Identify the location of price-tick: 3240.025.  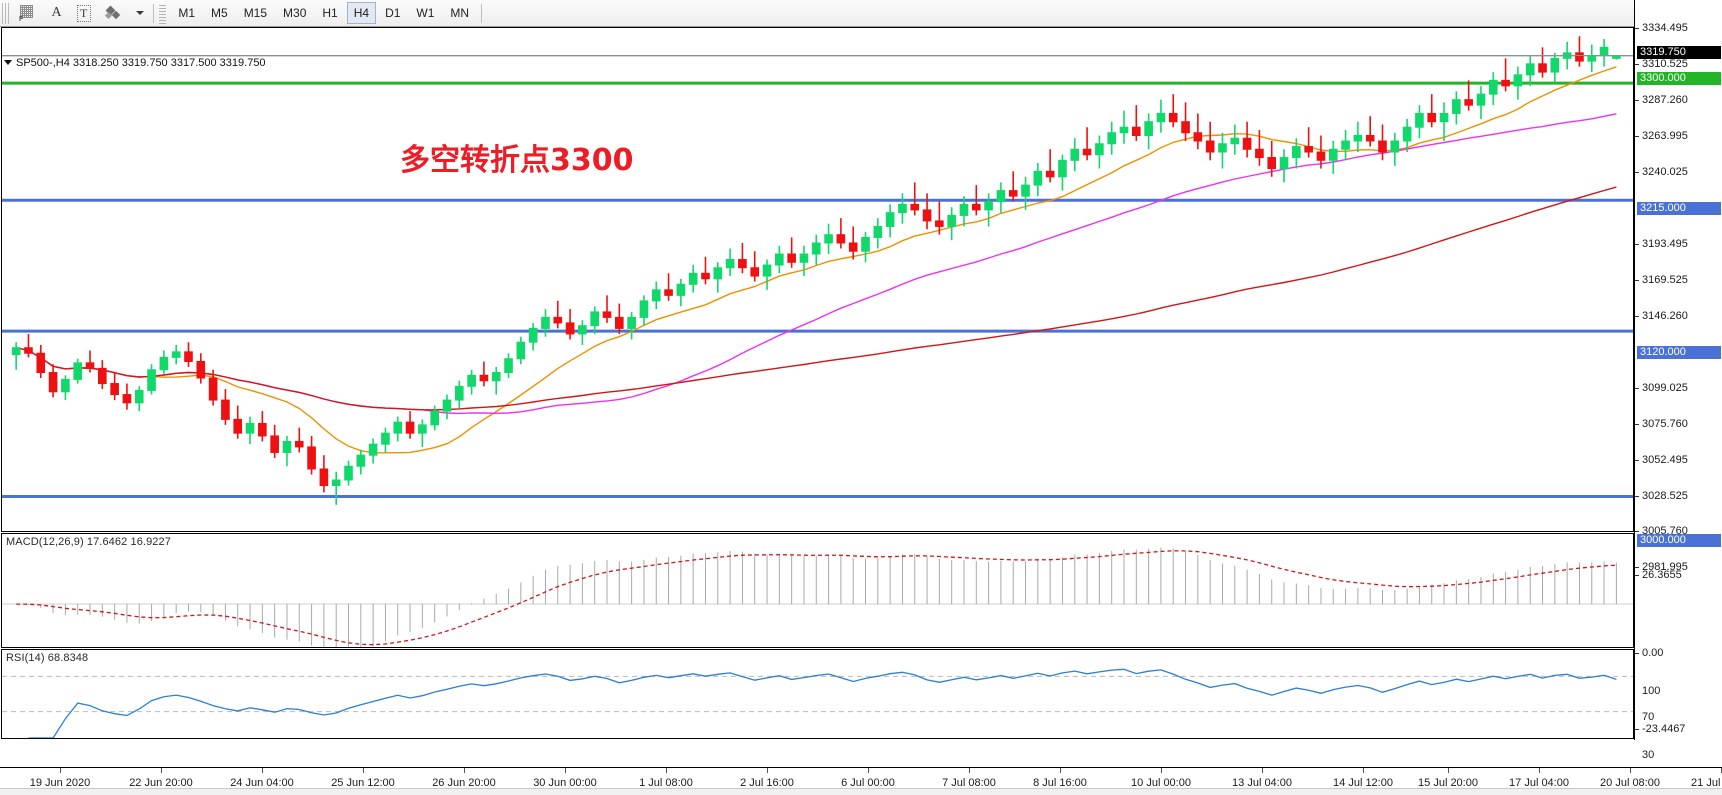
(1678, 172).